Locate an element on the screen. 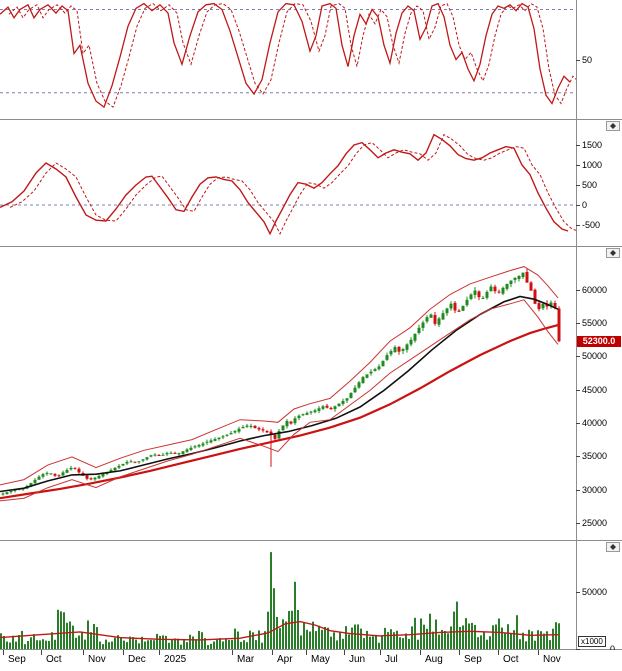 The image size is (622, 671). momentum-signal-line is located at coordinates (292, 184).